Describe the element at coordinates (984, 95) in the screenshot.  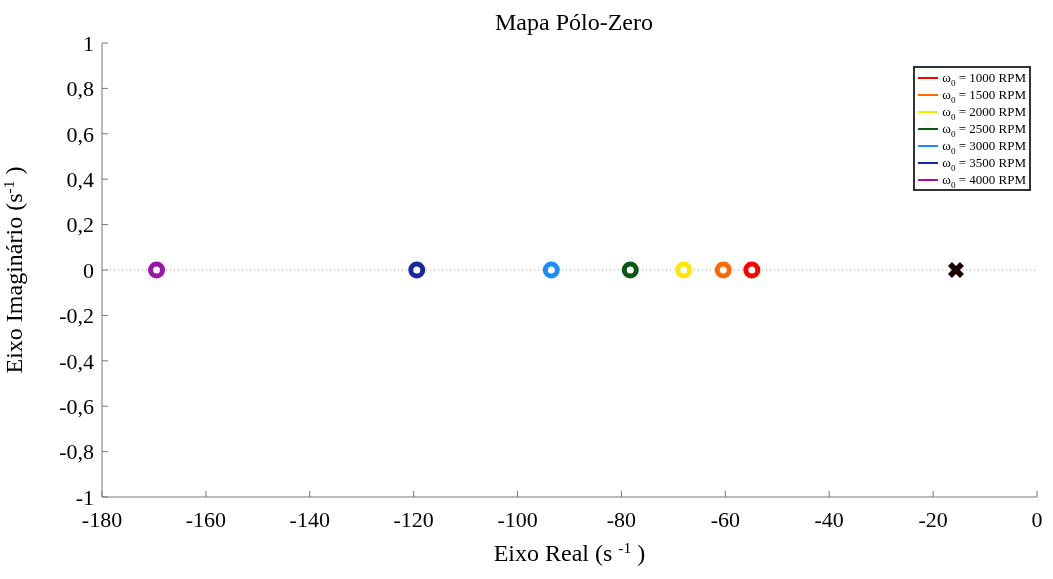
I see `legend-label: ω$_{0}$ = 1500 RPM` at that location.